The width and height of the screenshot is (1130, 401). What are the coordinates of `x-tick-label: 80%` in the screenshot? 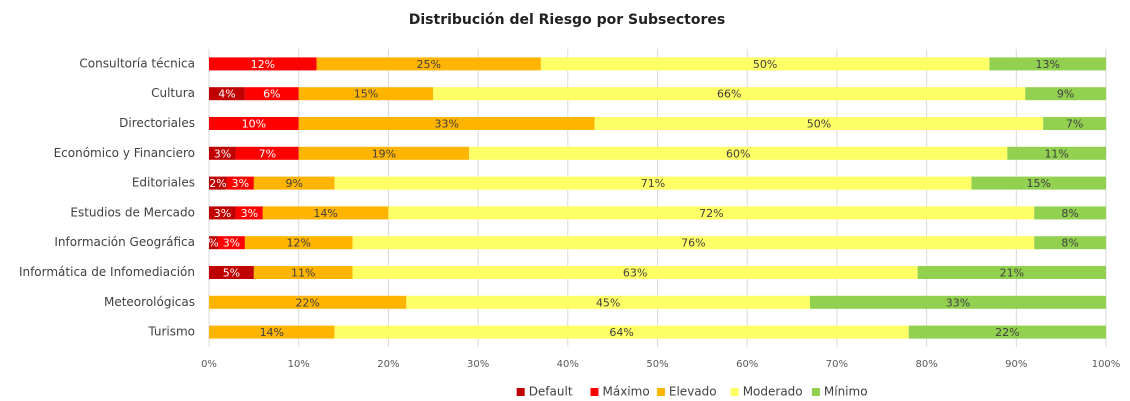 It's located at (926, 364).